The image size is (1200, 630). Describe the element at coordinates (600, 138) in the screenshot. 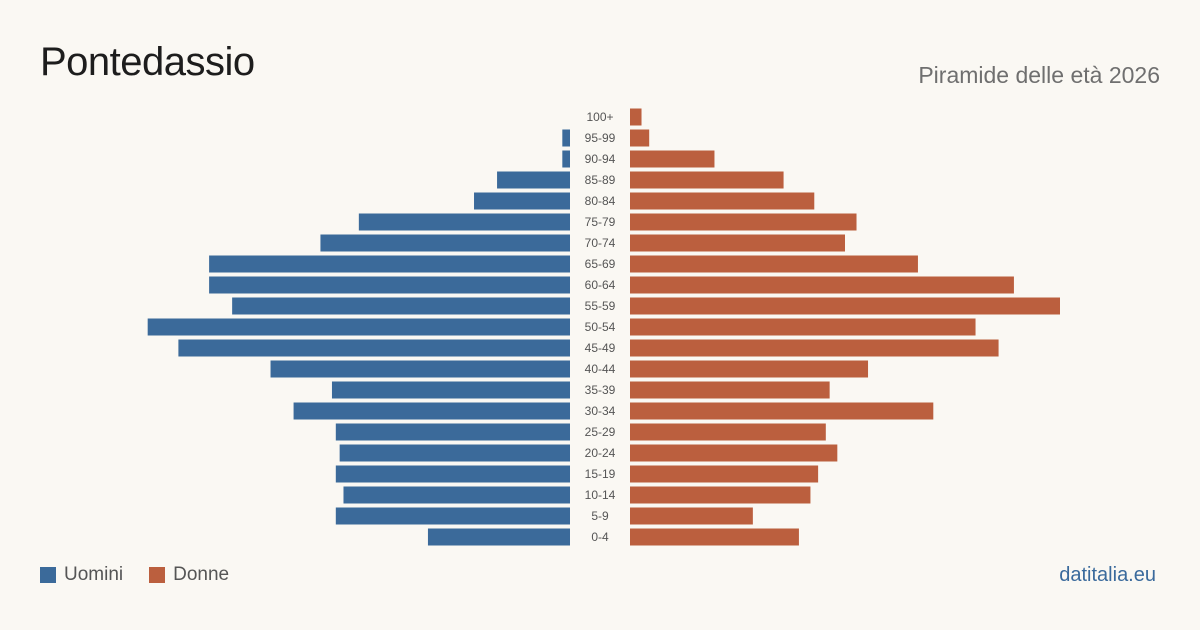

I see `age-label-95-99: 95-99` at that location.